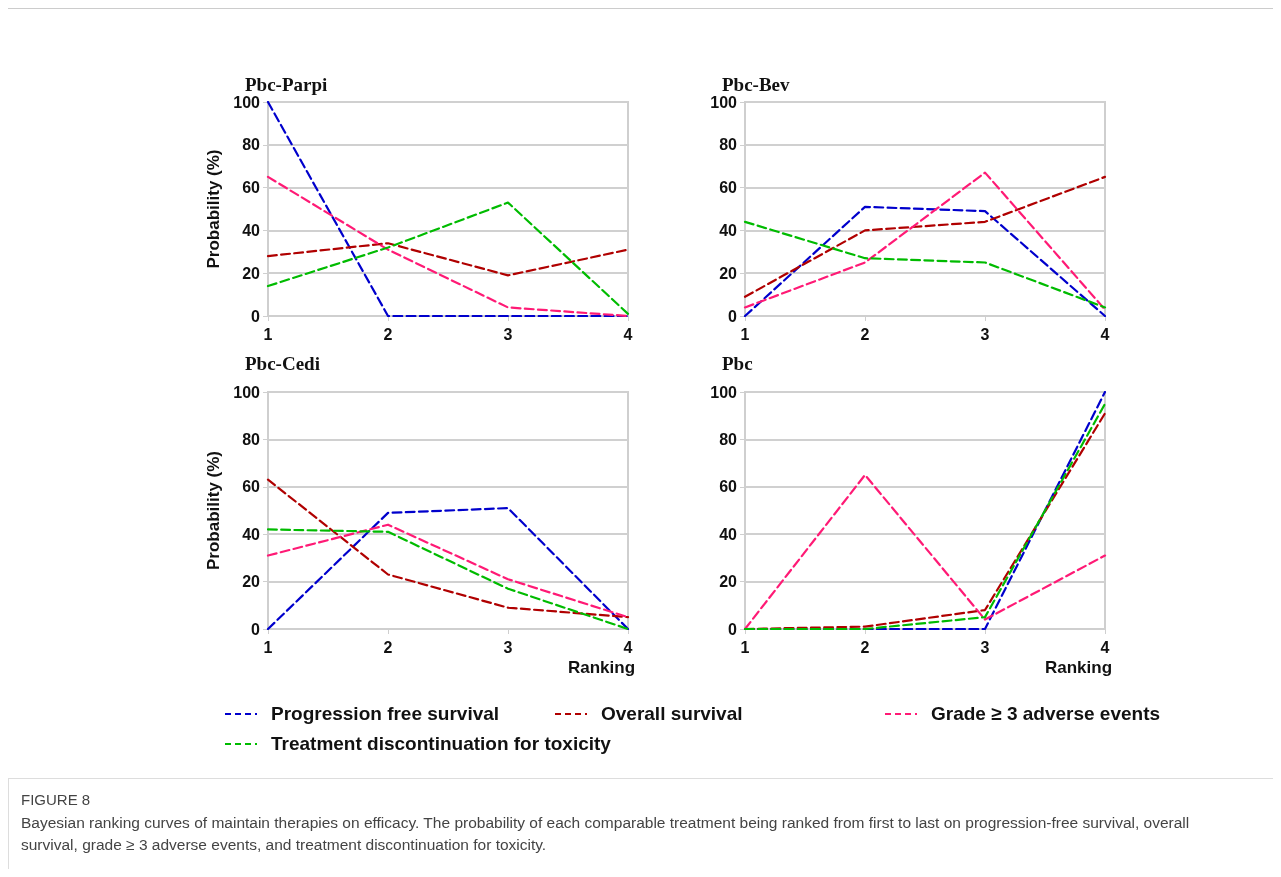 The width and height of the screenshot is (1281, 877). Describe the element at coordinates (737, 363) in the screenshot. I see `chart-title: Pbc` at that location.